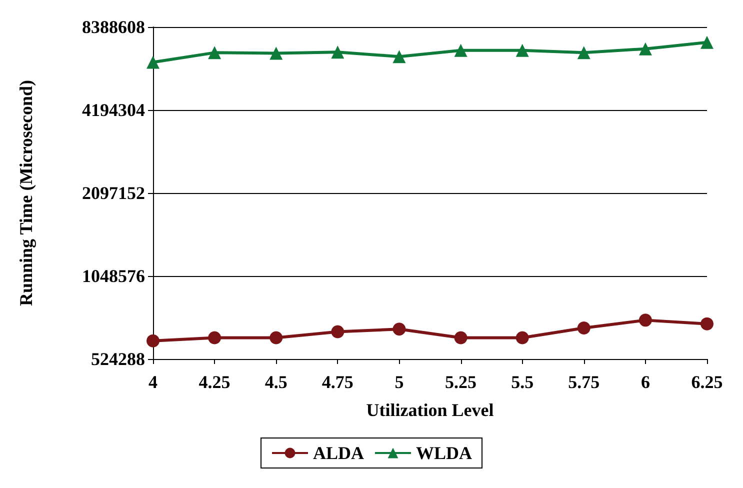 This screenshot has width=743, height=488. What do you see at coordinates (26, 193) in the screenshot?
I see `y-axis-title: Running Time (Microsecond)` at bounding box center [26, 193].